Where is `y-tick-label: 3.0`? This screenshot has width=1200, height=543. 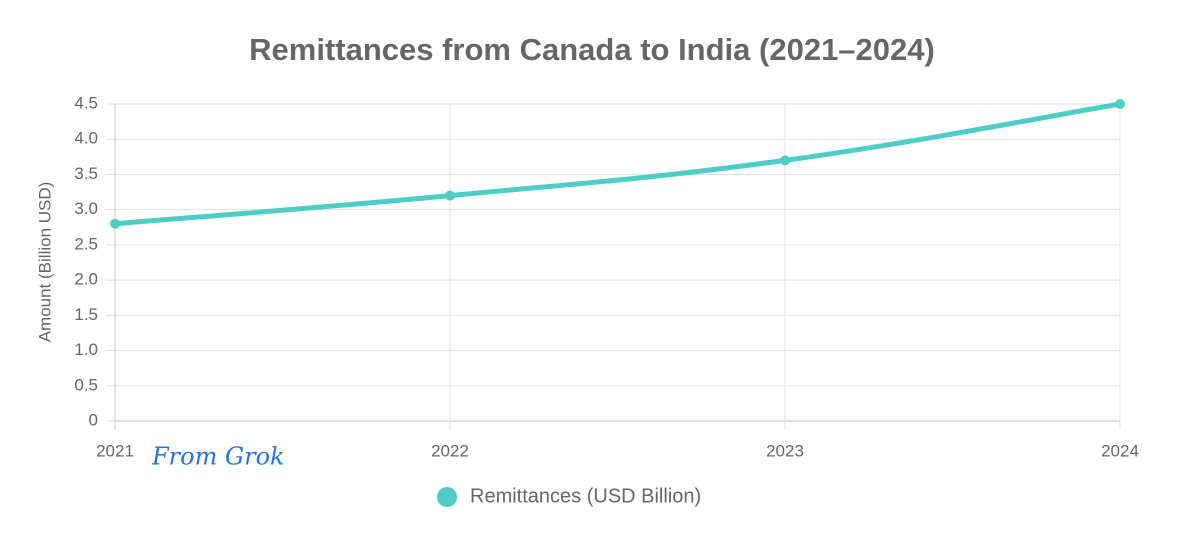 y-tick-label: 3.0 is located at coordinates (86, 208).